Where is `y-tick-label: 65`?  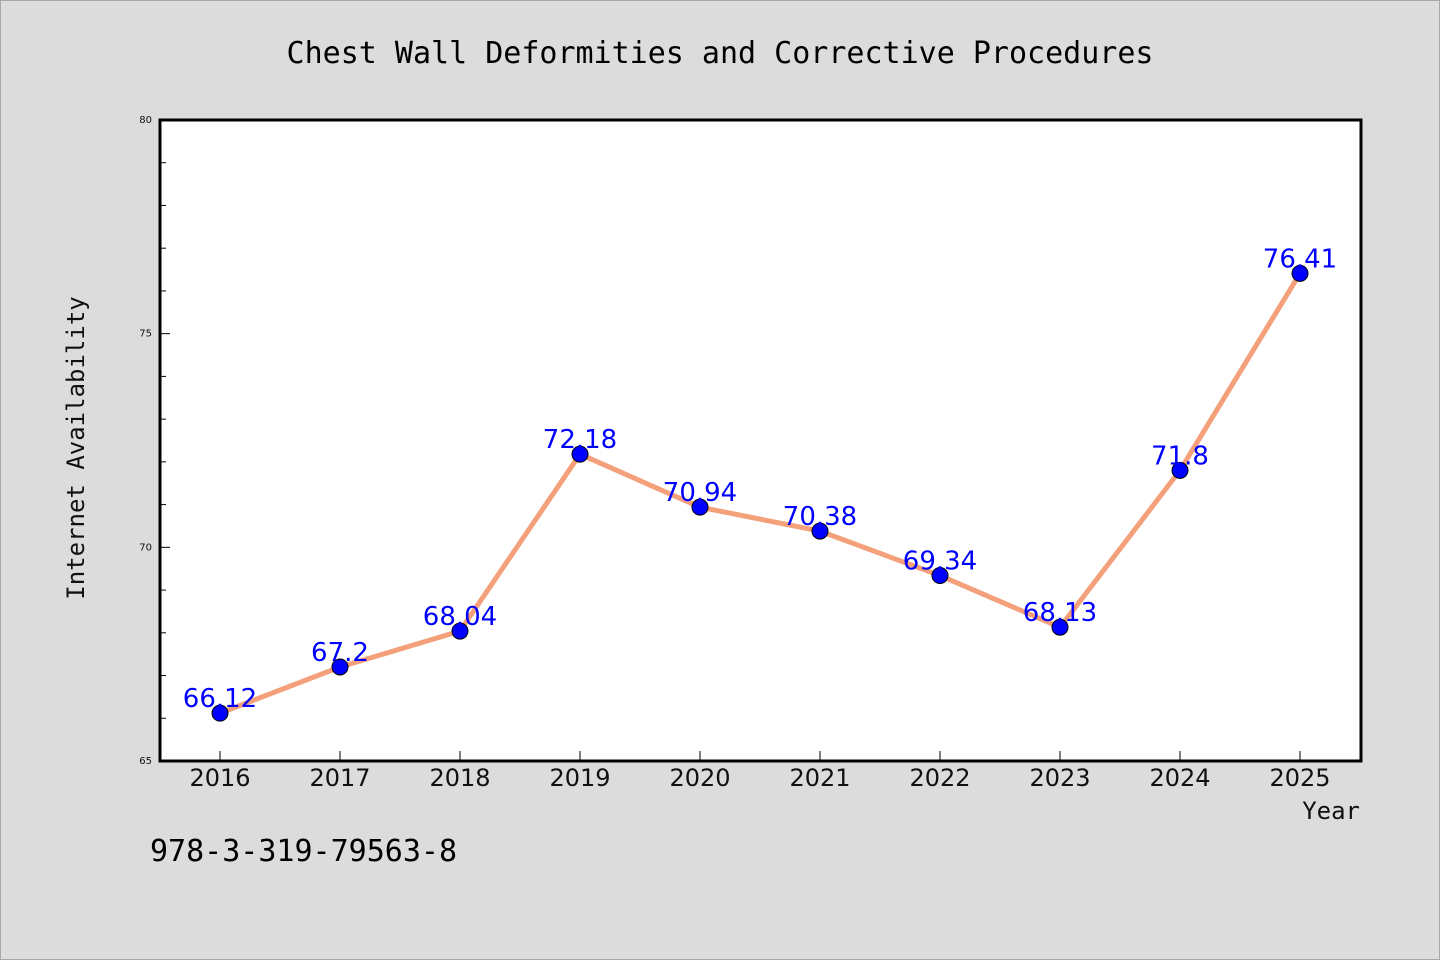
y-tick-label: 65 is located at coordinates (145, 761).